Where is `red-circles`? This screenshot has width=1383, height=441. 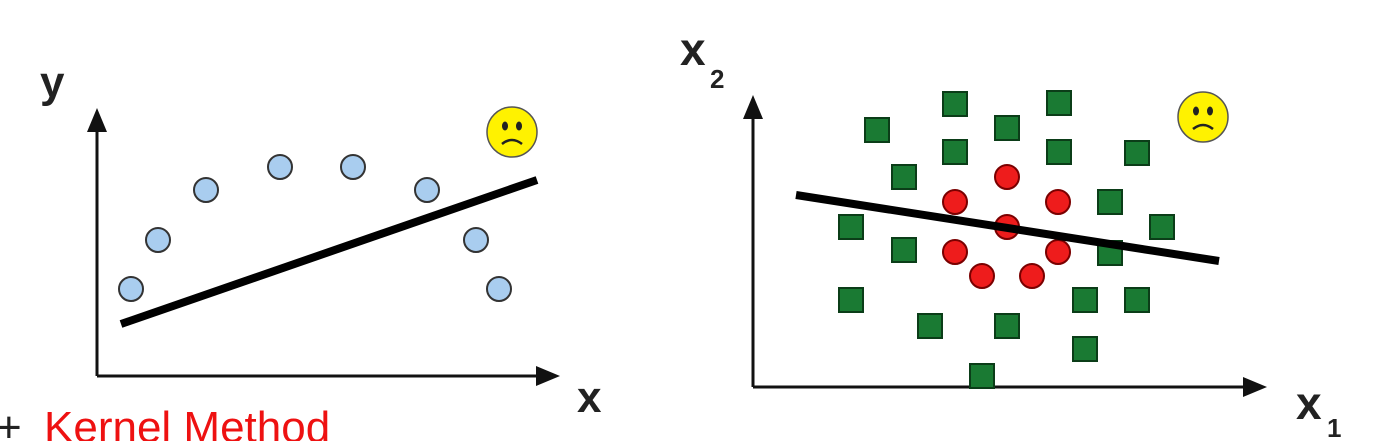 red-circles is located at coordinates (1006, 226).